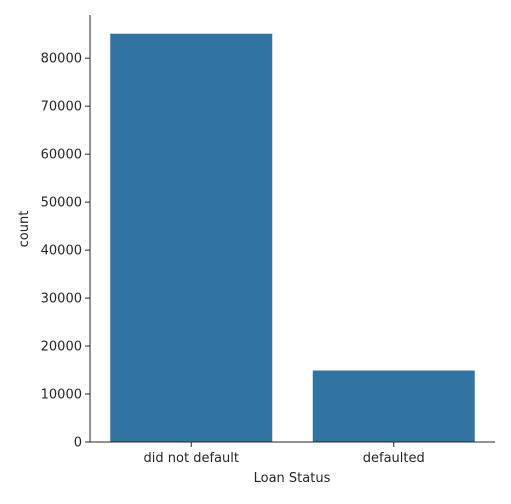 The width and height of the screenshot is (511, 504). Describe the element at coordinates (61, 299) in the screenshot. I see `y-tick-label-3: 30000` at that location.